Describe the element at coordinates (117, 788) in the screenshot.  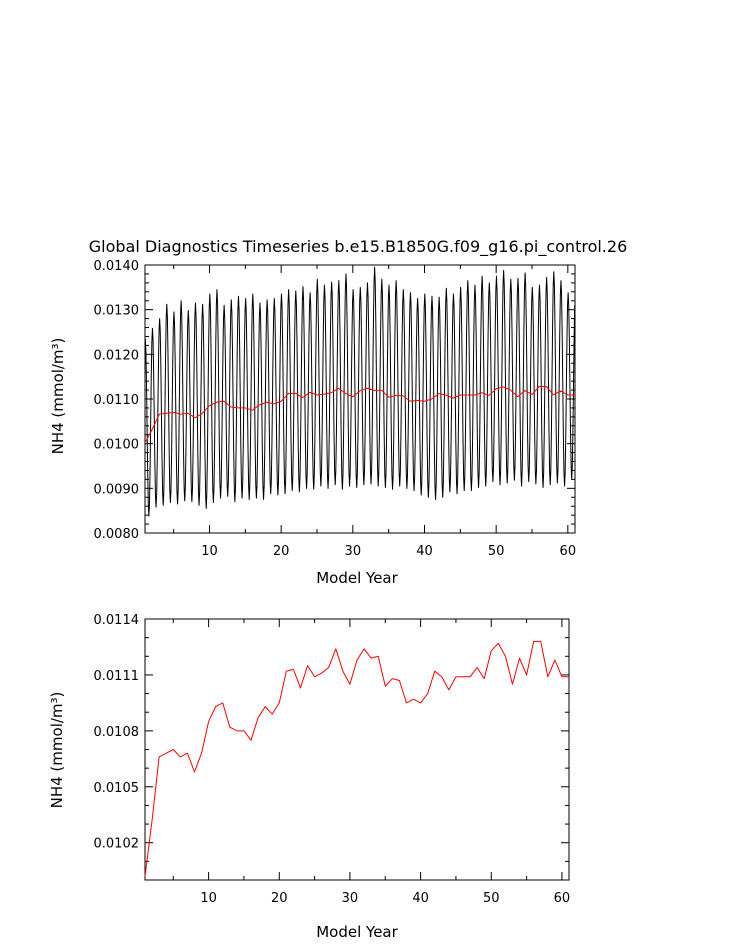
I see `bottom-y-tick-label: 0.0105` at that location.